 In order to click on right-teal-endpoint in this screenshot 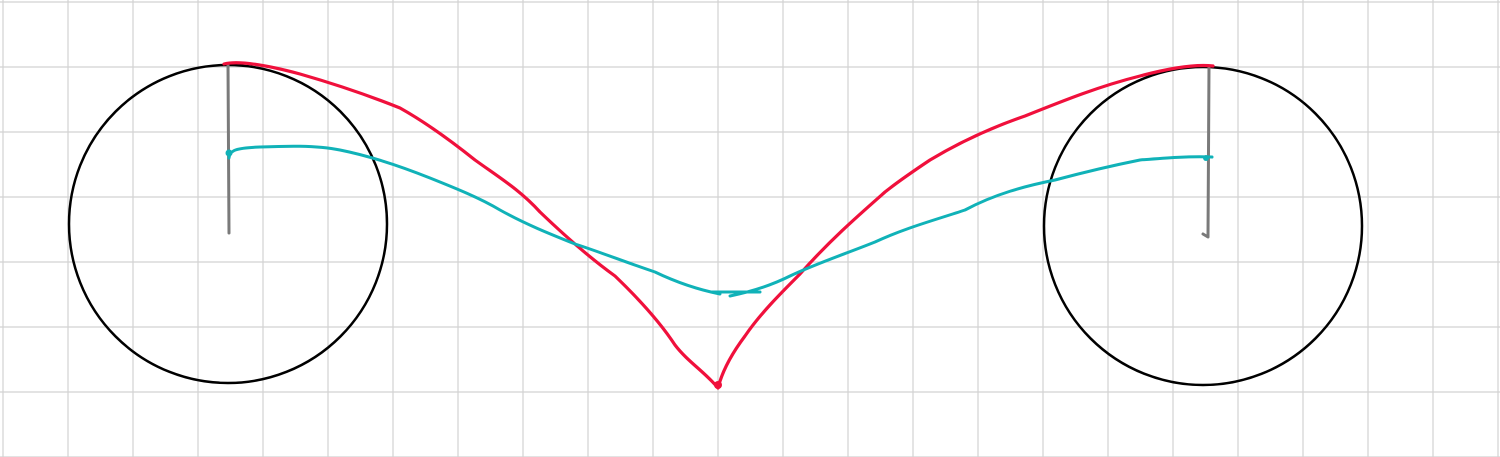, I will do `click(1206, 158)`.